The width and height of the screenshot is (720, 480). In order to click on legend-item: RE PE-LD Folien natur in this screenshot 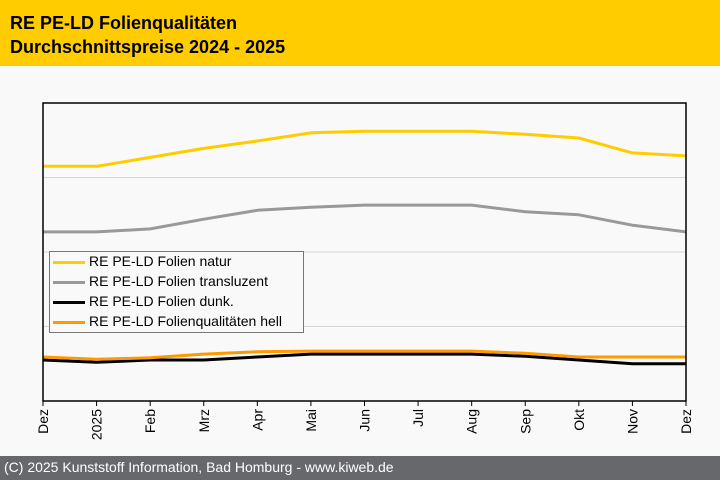, I will do `click(176, 262)`.